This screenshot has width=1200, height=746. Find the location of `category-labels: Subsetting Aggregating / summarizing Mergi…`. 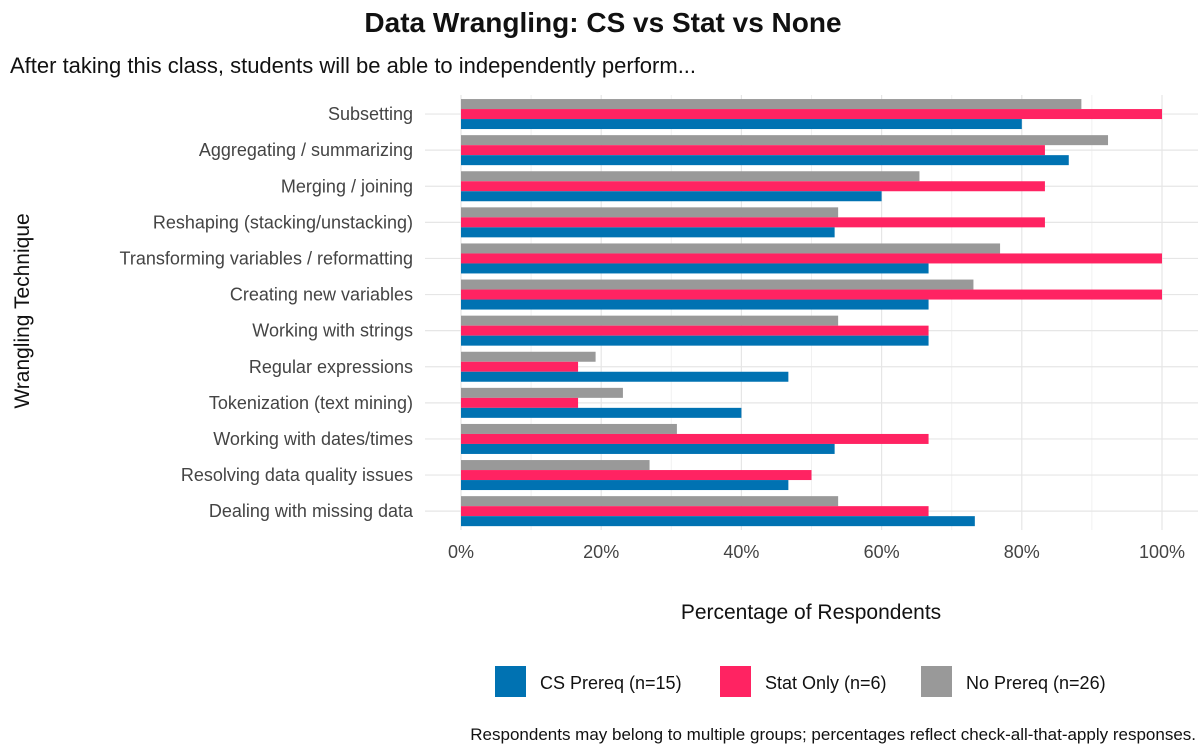

category-labels: Subsetting Aggregating / summarizing Mergi… is located at coordinates (267, 312).